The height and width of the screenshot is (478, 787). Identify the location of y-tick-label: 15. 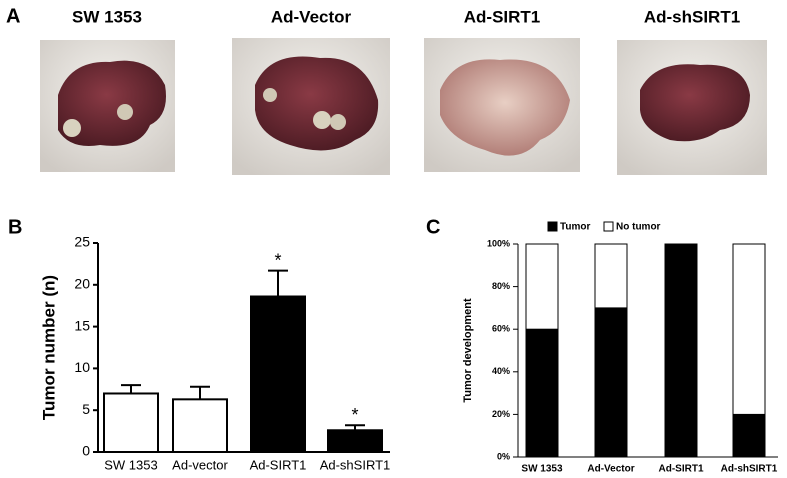
(82, 325).